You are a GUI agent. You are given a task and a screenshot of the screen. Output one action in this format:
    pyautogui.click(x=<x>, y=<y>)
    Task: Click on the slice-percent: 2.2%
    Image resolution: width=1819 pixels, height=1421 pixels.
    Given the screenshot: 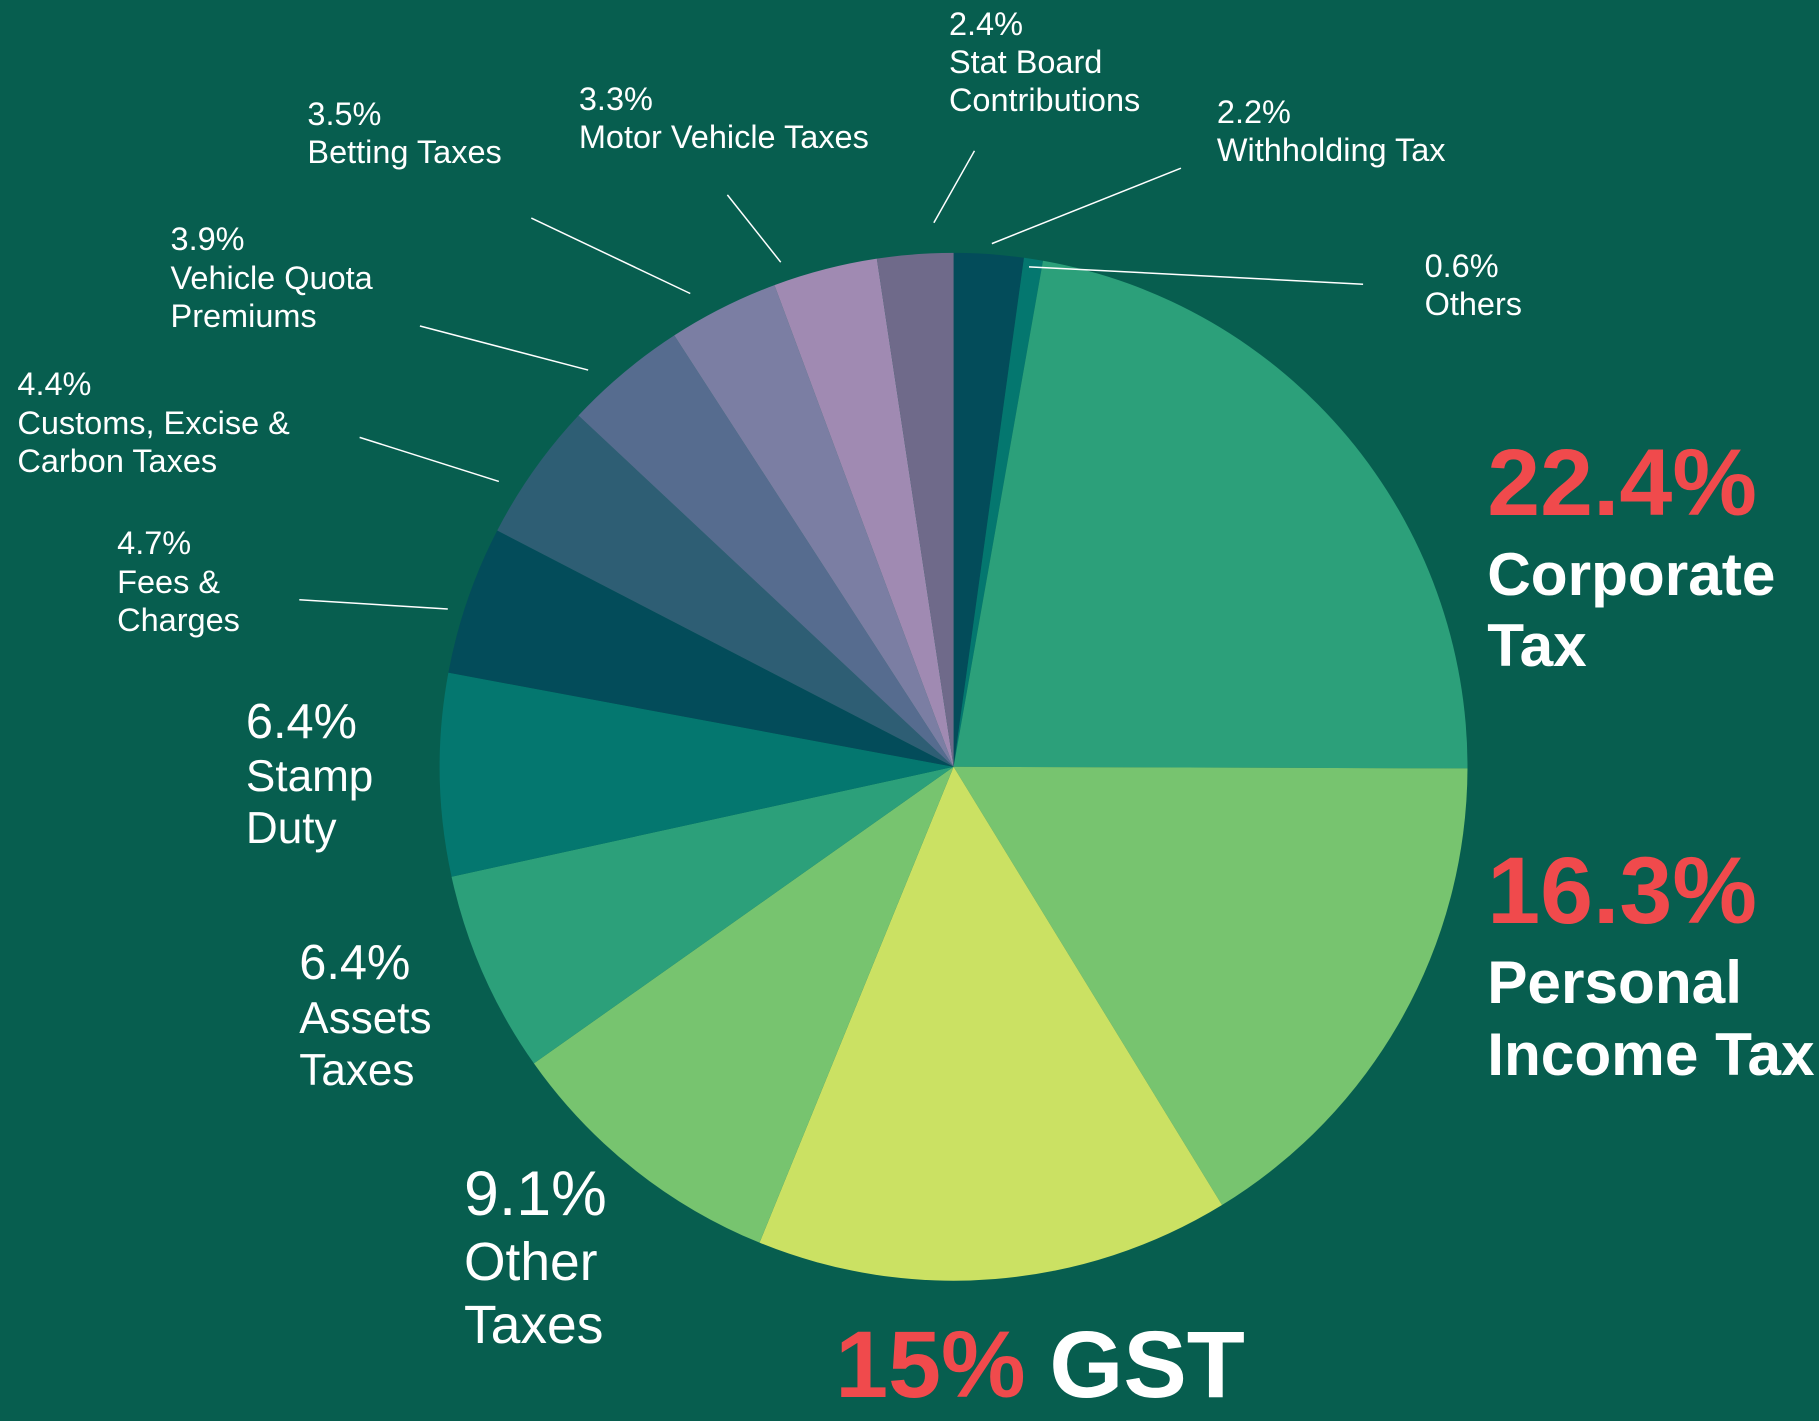 What is the action you would take?
    pyautogui.click(x=1253, y=111)
    